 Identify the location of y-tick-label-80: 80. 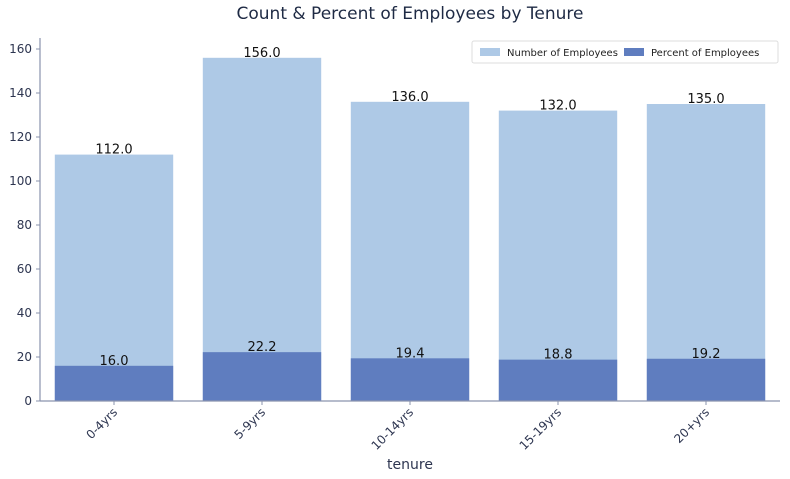
(24, 225).